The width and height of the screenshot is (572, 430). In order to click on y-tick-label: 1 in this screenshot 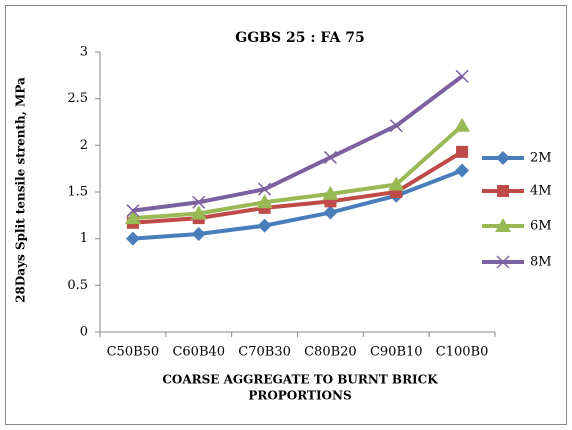, I will do `click(84, 238)`.